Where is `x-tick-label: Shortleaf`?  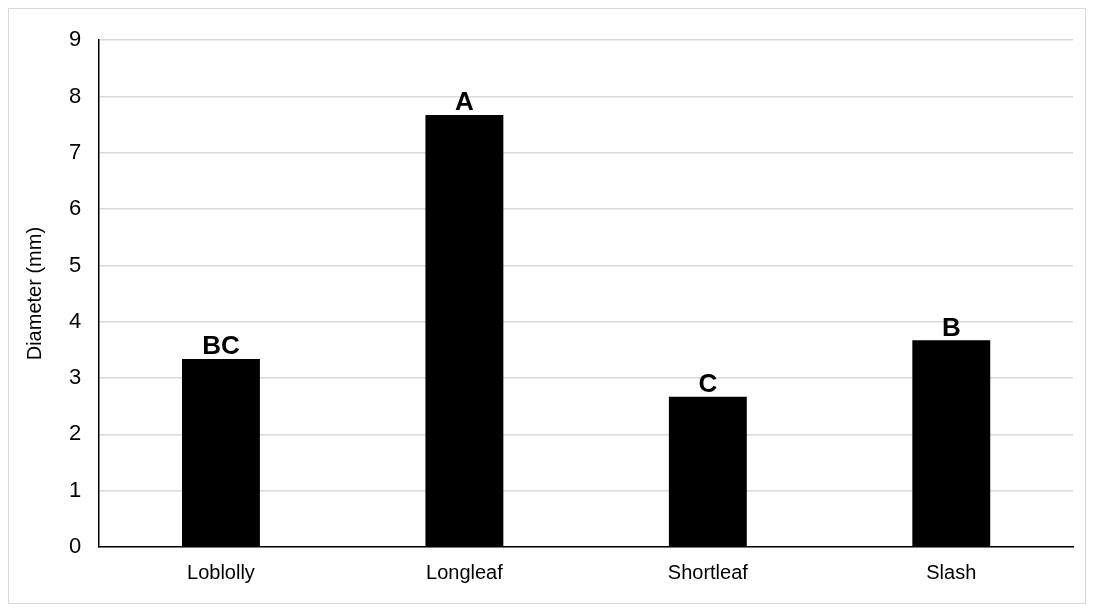
x-tick-label: Shortleaf is located at coordinates (708, 571).